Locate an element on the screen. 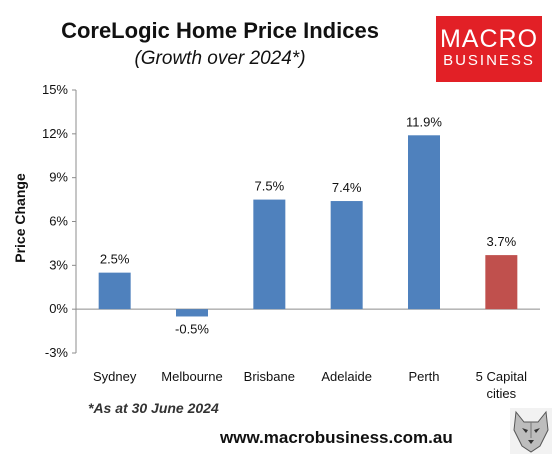 This screenshot has width=558, height=459. y-tick-label: 12% is located at coordinates (55, 133).